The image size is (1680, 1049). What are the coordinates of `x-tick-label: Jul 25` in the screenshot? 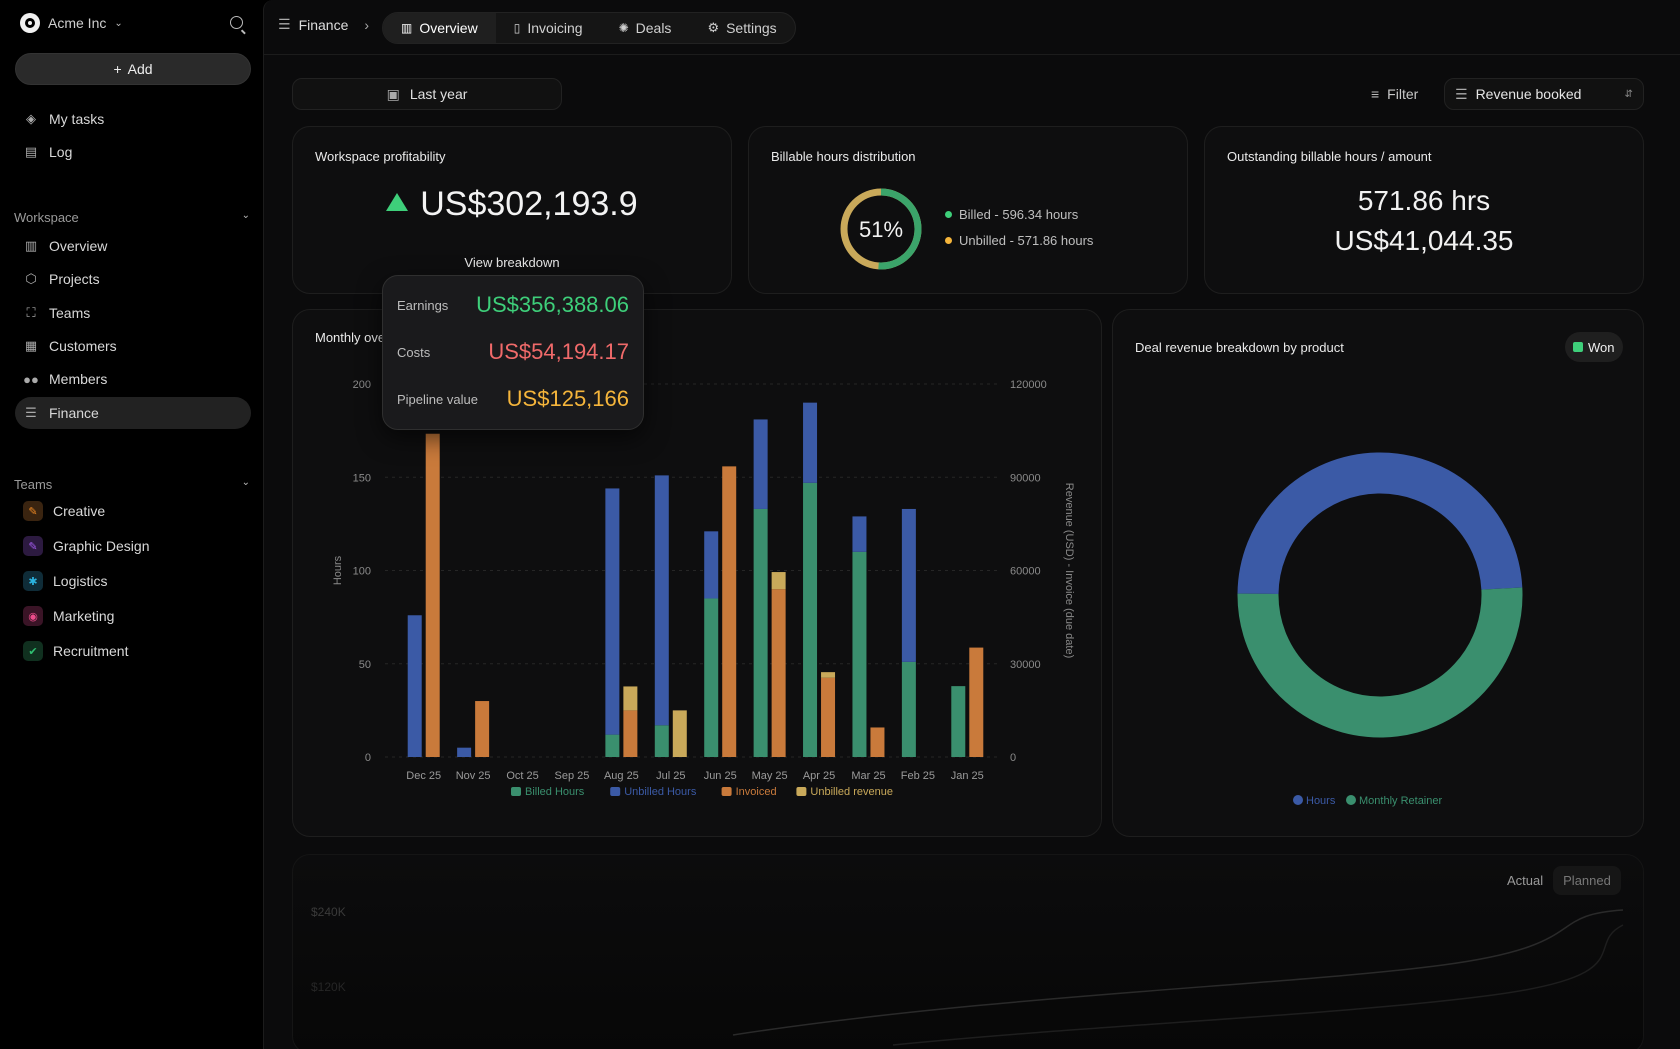 It's located at (670, 776).